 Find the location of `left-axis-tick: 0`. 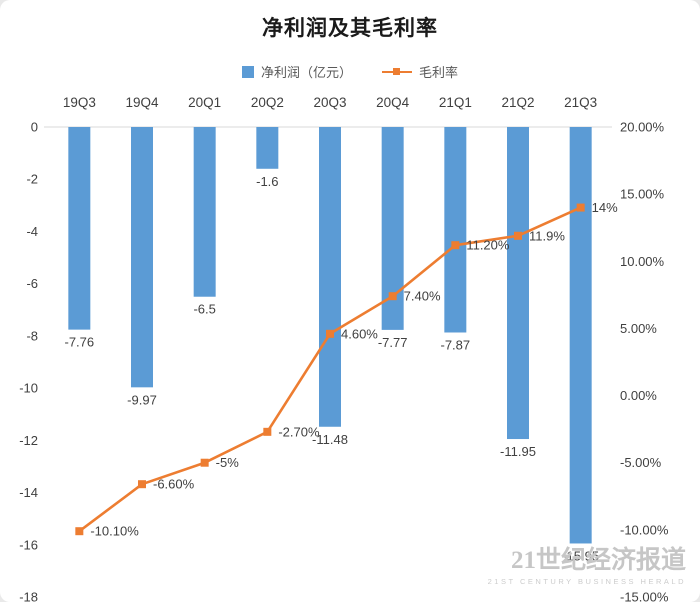

left-axis-tick: 0 is located at coordinates (34, 127).